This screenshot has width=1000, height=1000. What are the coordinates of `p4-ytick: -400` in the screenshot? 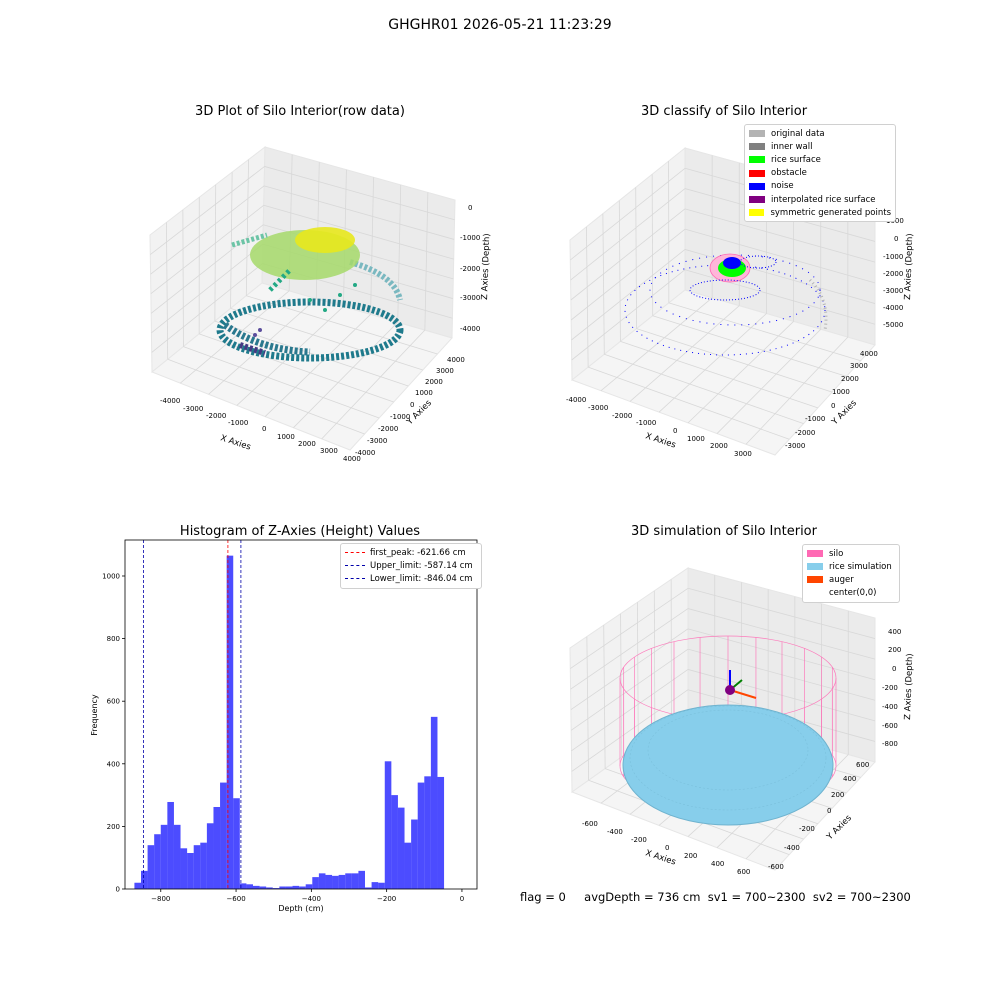 It's located at (792, 848).